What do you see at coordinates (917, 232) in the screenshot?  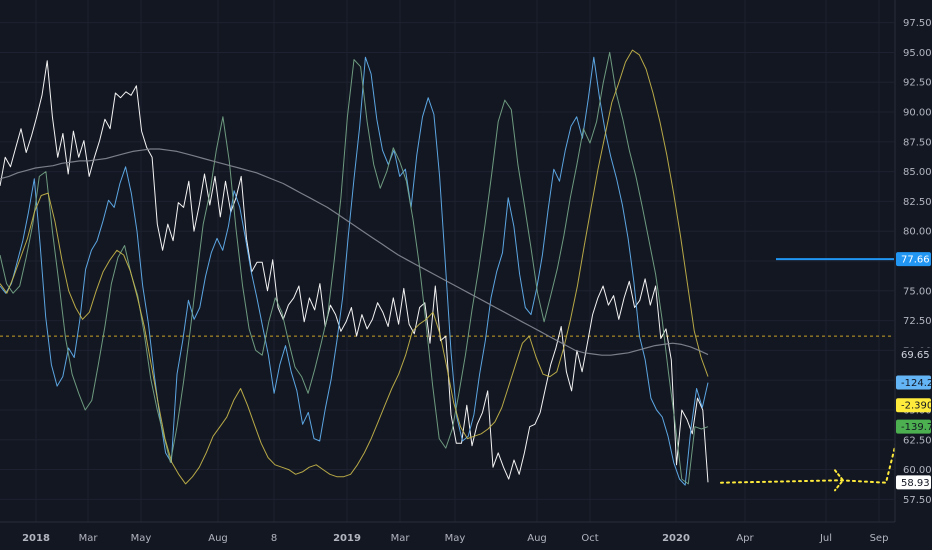 I see `y-tick-label-7: 80.00` at bounding box center [917, 232].